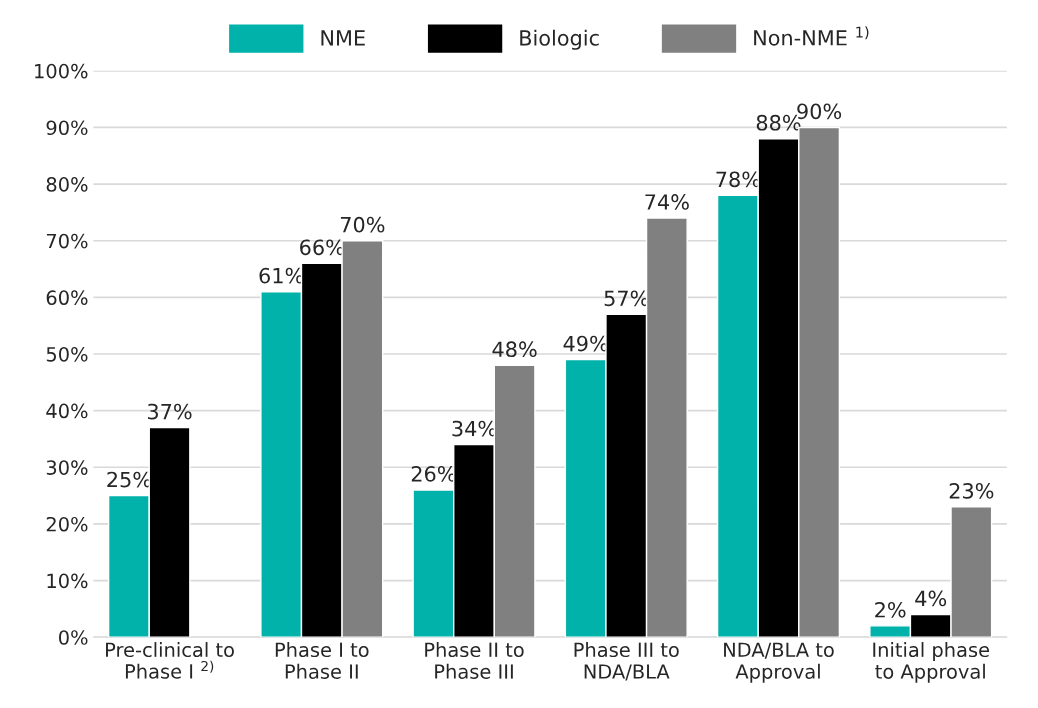 The height and width of the screenshot is (708, 1038). I want to click on data-label: 4%, so click(931, 598).